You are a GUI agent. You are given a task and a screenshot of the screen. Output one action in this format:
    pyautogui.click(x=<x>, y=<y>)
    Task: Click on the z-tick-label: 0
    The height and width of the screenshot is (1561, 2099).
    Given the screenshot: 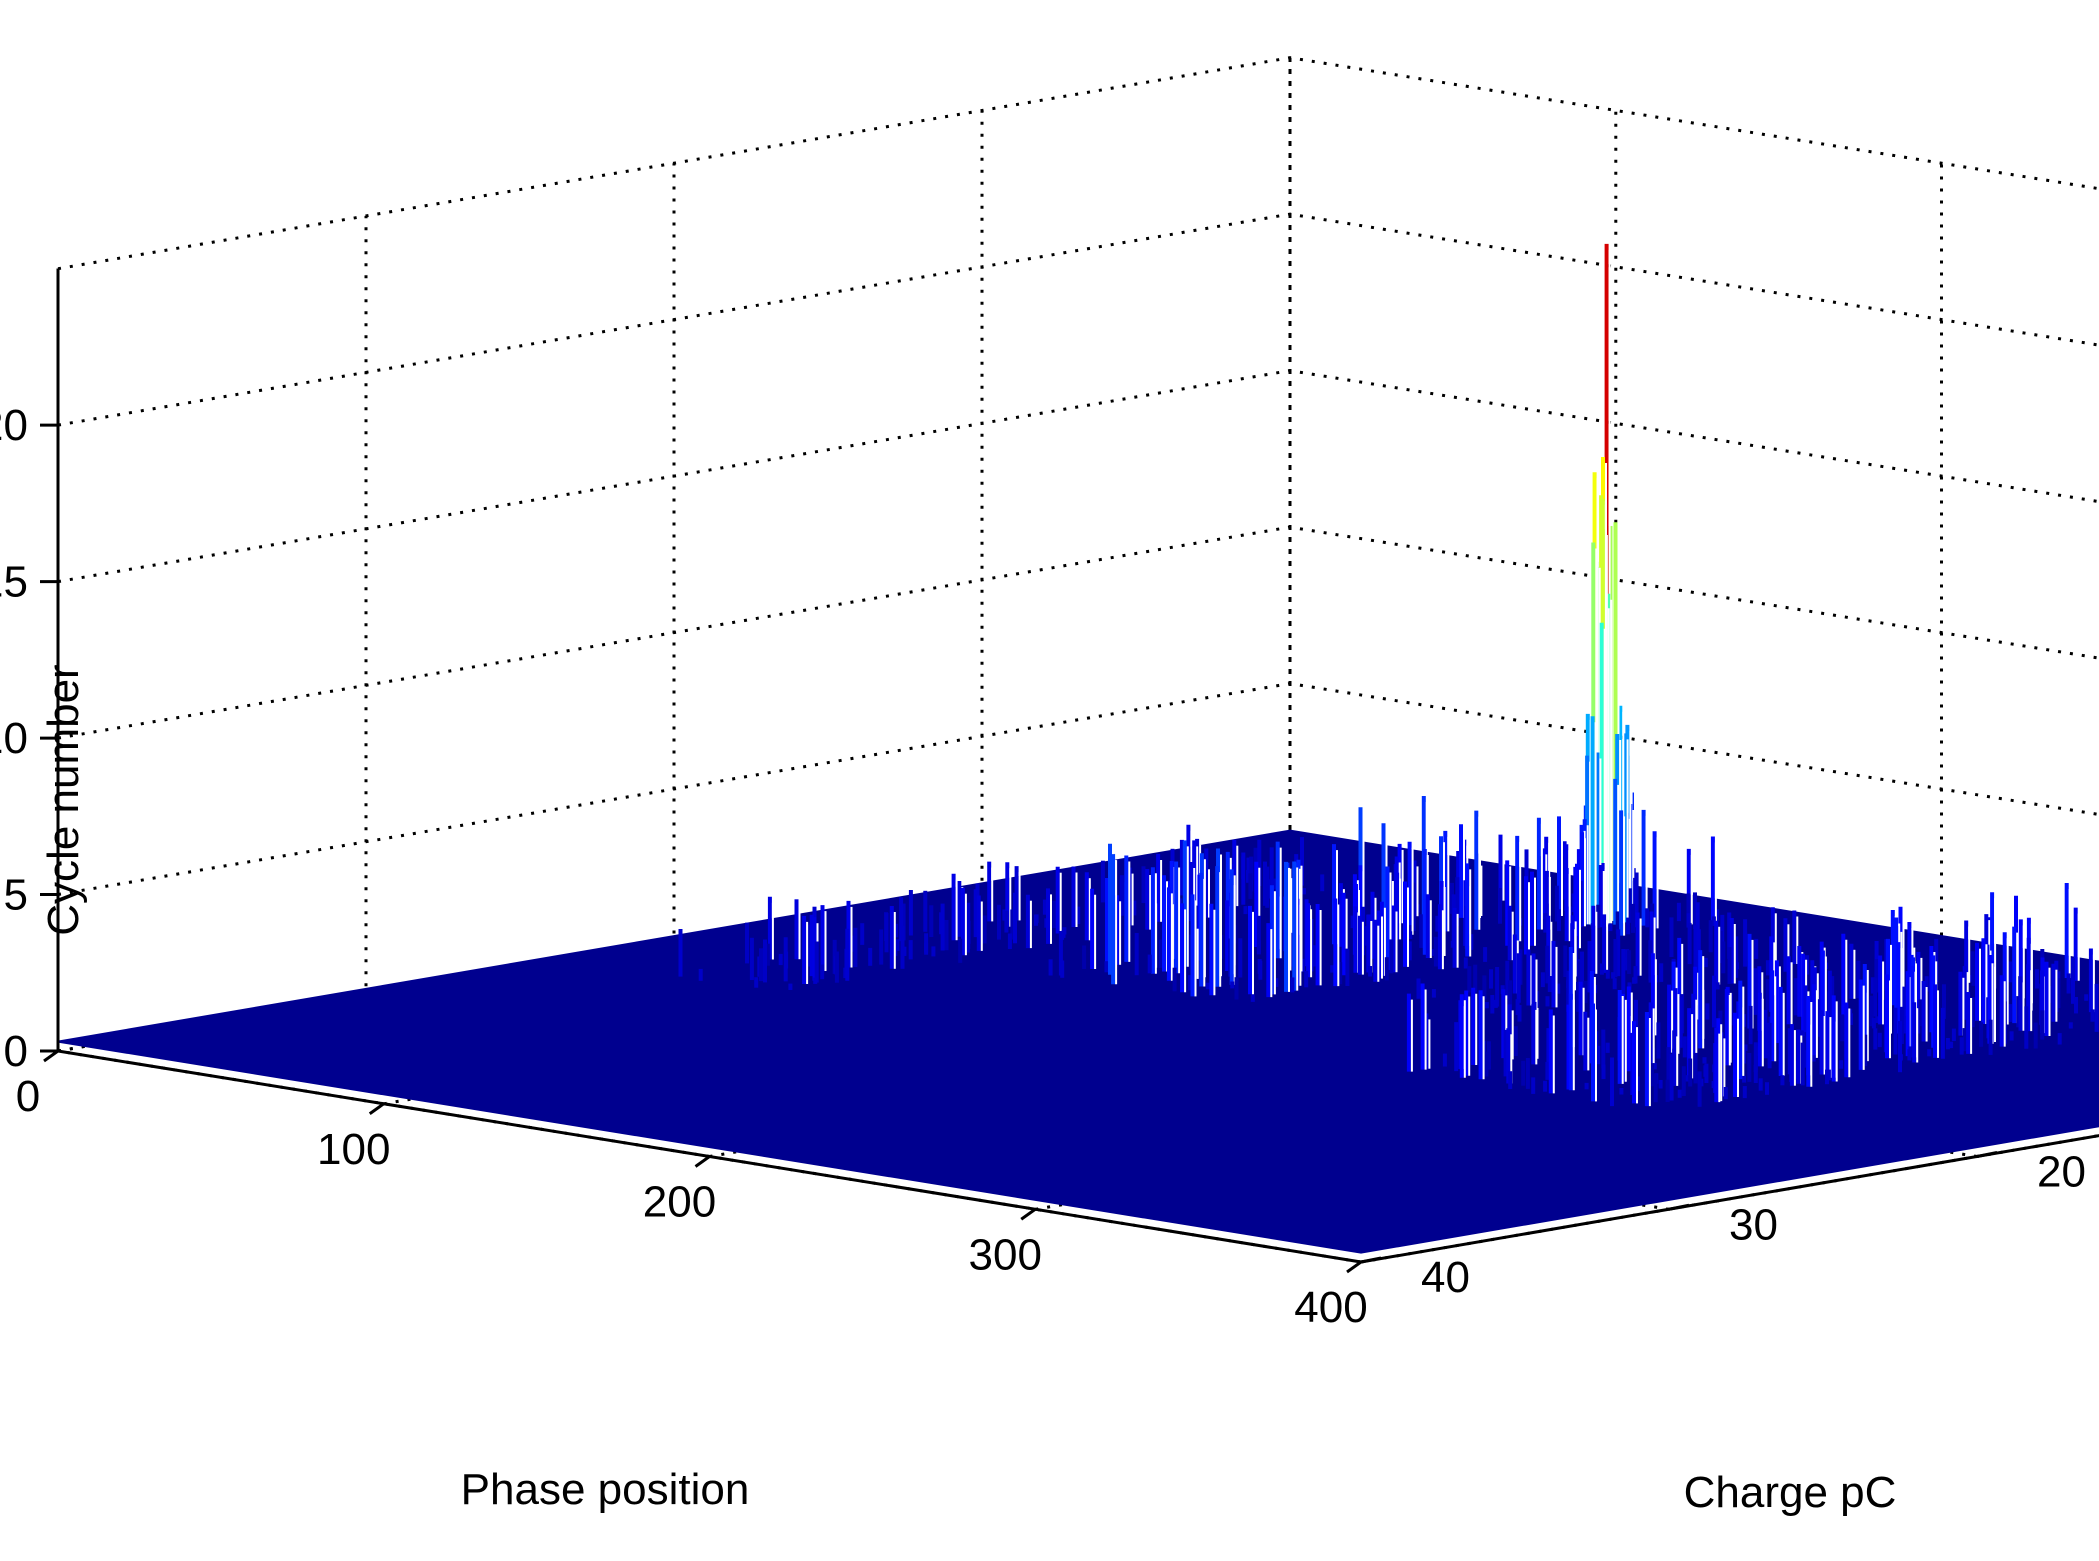 What is the action you would take?
    pyautogui.click(x=16, y=1051)
    